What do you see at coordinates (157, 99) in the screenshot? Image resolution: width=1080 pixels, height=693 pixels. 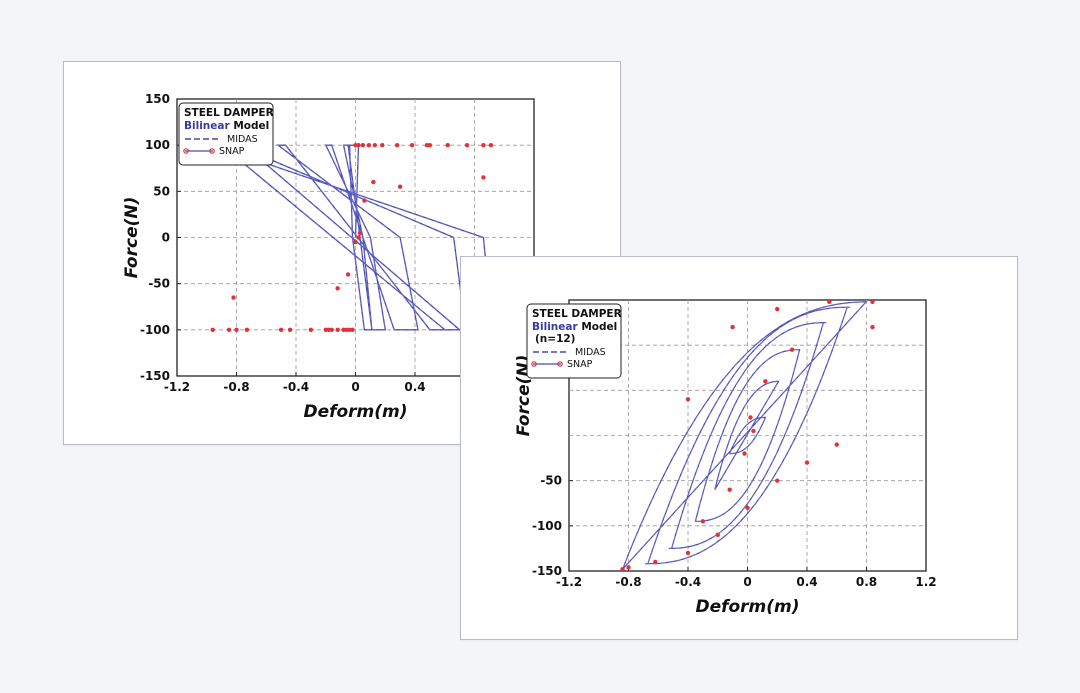 I see `y-tick-label: 150` at bounding box center [157, 99].